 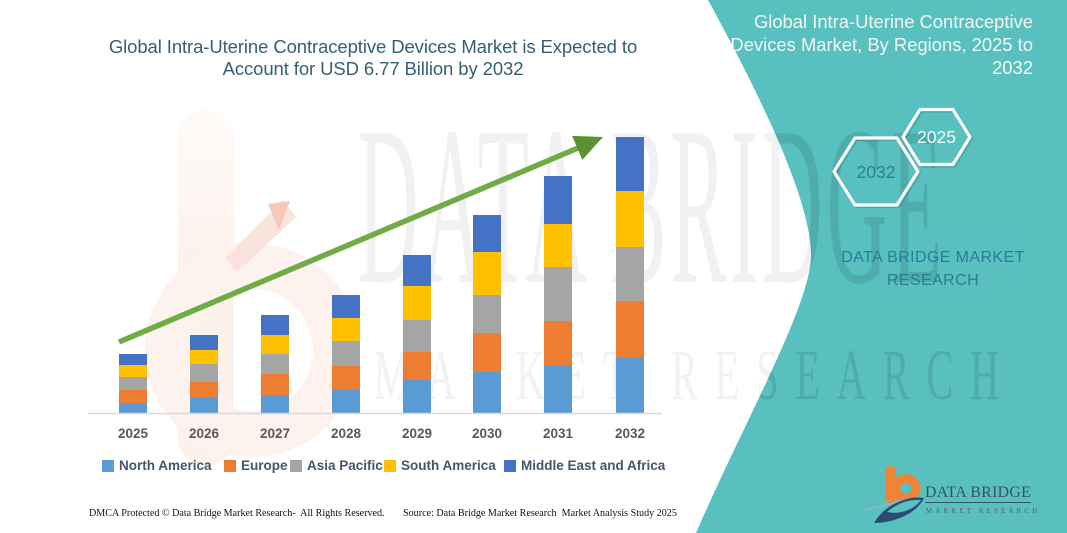 What do you see at coordinates (983, 511) in the screenshot?
I see `svg-text: MARKET RESEARCH` at bounding box center [983, 511].